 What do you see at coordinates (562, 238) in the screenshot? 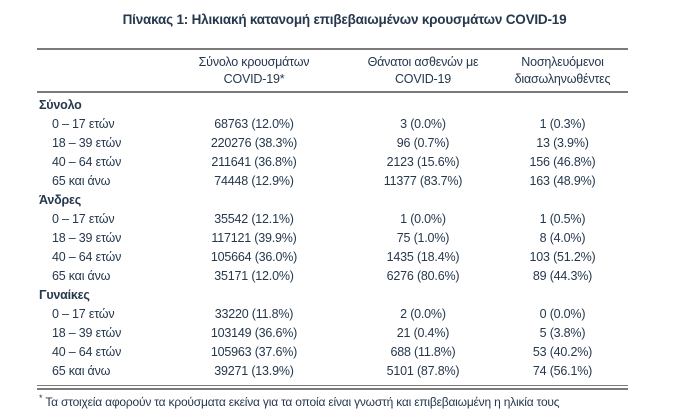
I see `intubated-value: 8 (4.0%)` at bounding box center [562, 238].